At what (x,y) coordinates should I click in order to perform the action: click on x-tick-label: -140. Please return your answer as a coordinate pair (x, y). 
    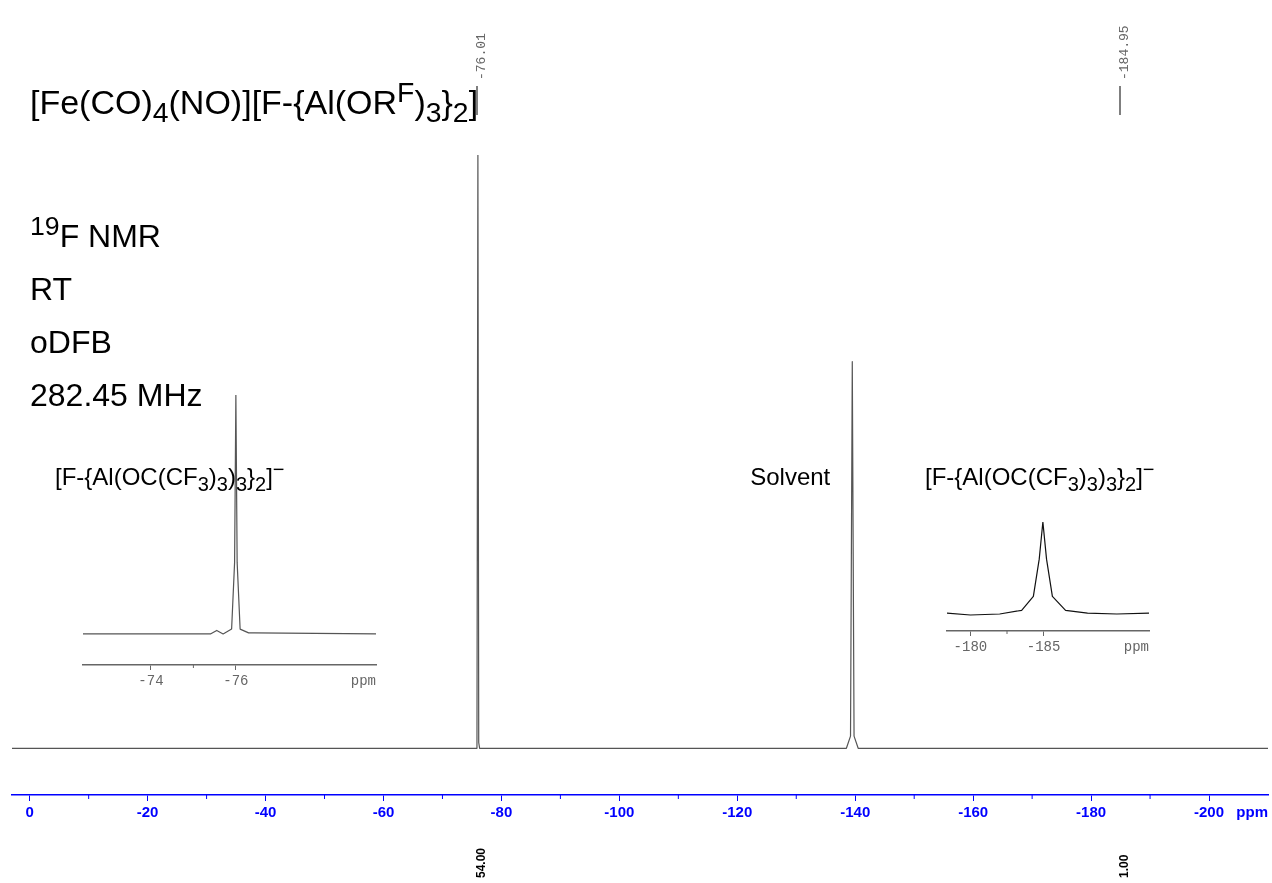
    Looking at the image, I should click on (855, 812).